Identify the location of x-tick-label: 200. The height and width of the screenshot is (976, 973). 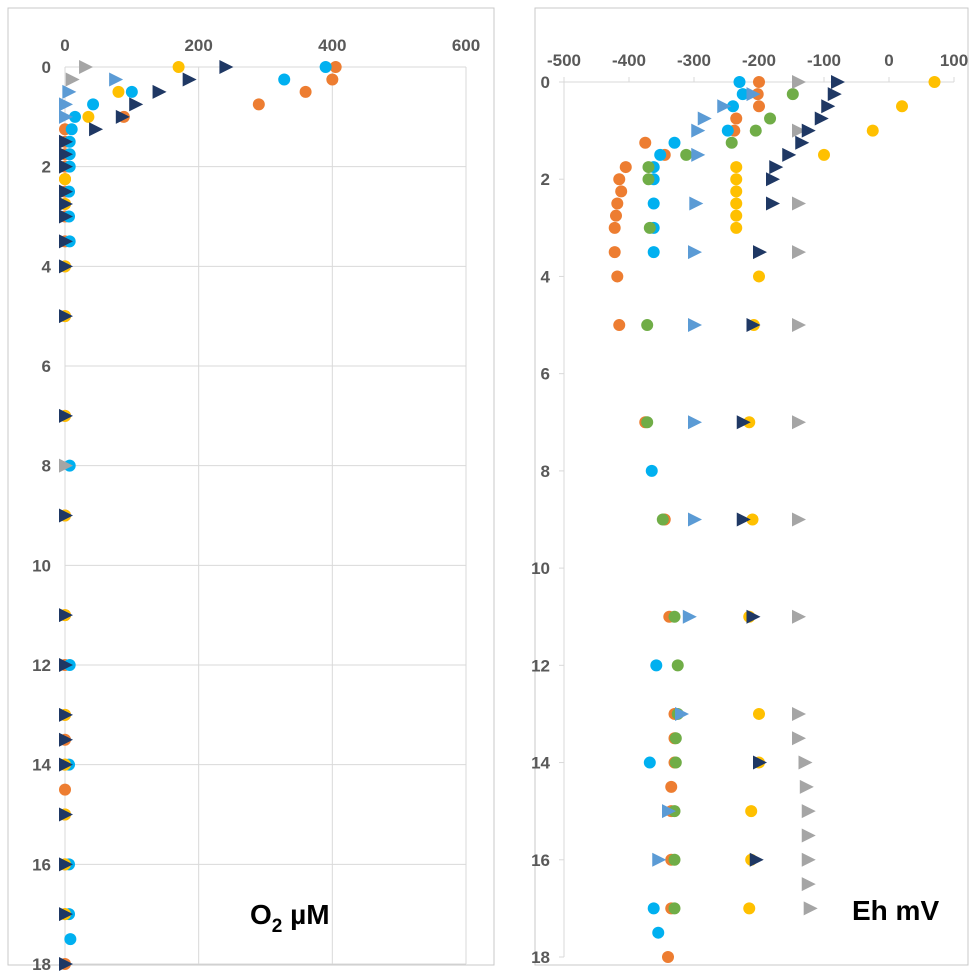
(198, 45).